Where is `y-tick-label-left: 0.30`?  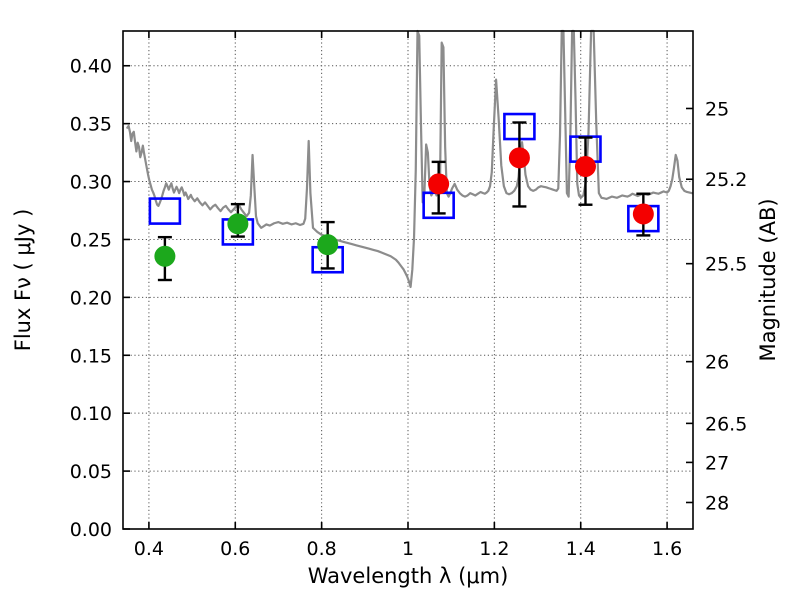
y-tick-label-left: 0.30 is located at coordinates (91, 183).